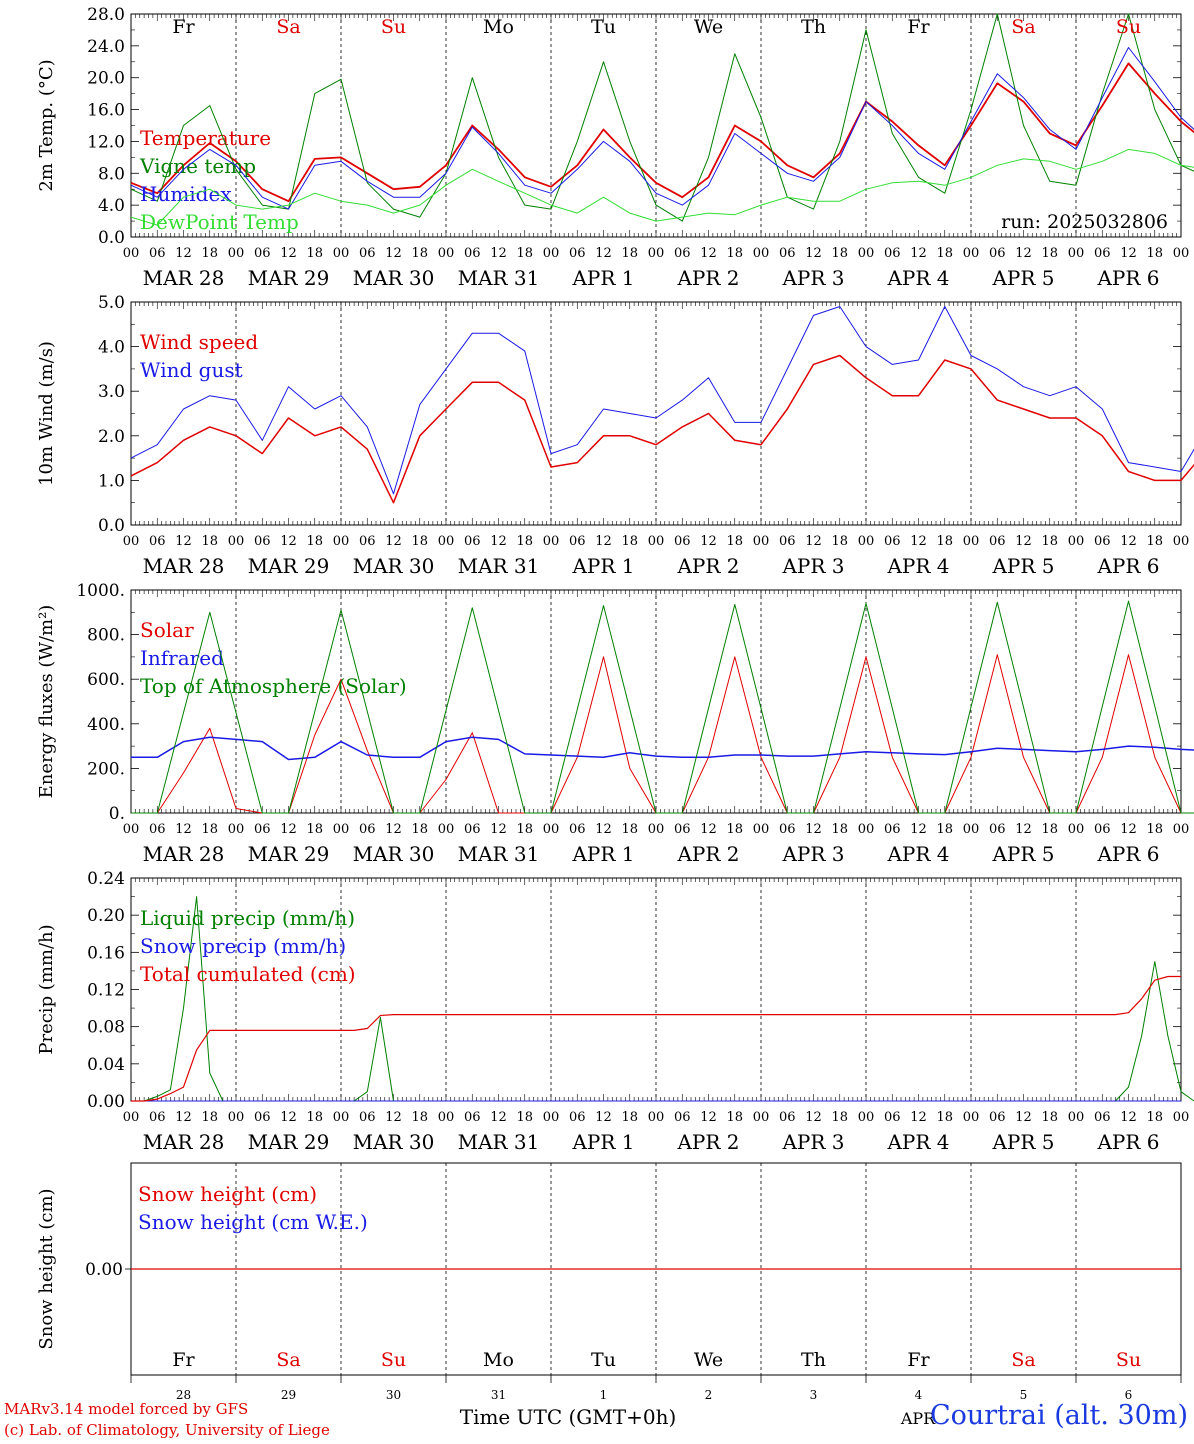  What do you see at coordinates (253, 1222) in the screenshot?
I see `legend-entry: Snow height (cm W.E.)` at bounding box center [253, 1222].